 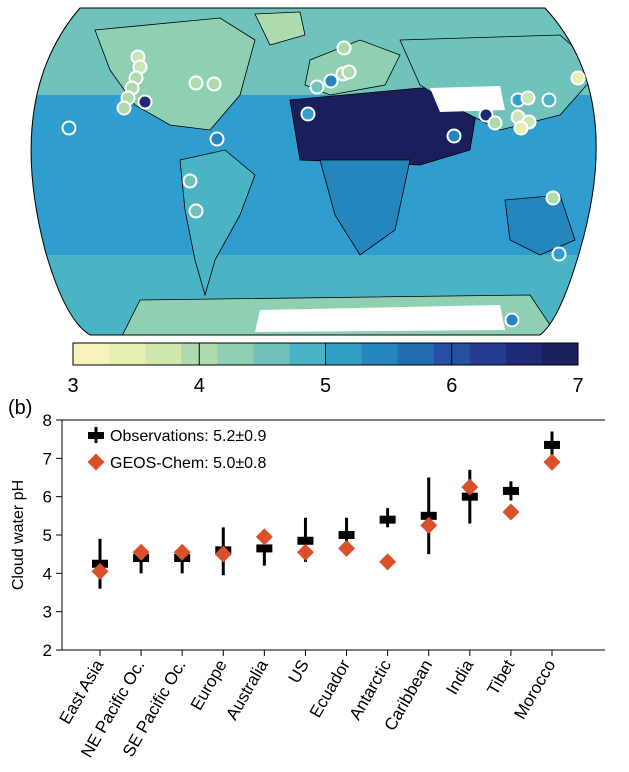 I want to click on y-ticks: 2 3 4 5 6 7 8, so click(x=52, y=535).